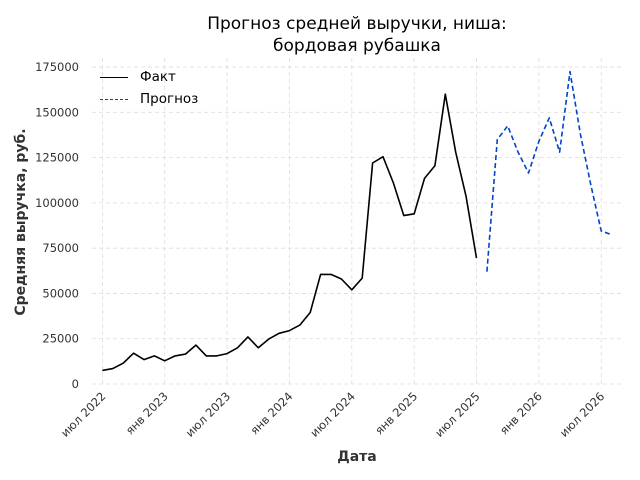 The height and width of the screenshot is (480, 640). I want to click on y-axis-ticks: 0 25000 50000 75000 100000 125000 150000 175000, so click(57, 225).